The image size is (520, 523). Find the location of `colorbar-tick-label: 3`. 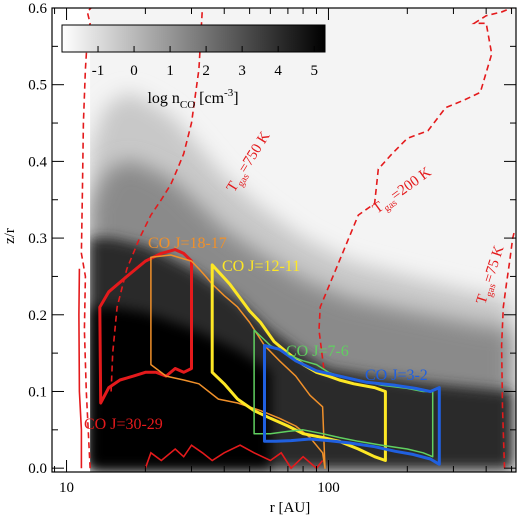

colorbar-tick-label: 3 is located at coordinates (242, 71).